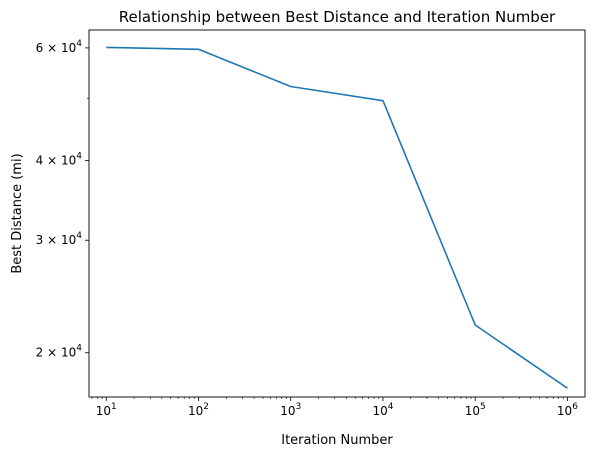 Image resolution: width=594 pixels, height=457 pixels. Describe the element at coordinates (337, 440) in the screenshot. I see `x-axis-label: Iteration Number` at that location.